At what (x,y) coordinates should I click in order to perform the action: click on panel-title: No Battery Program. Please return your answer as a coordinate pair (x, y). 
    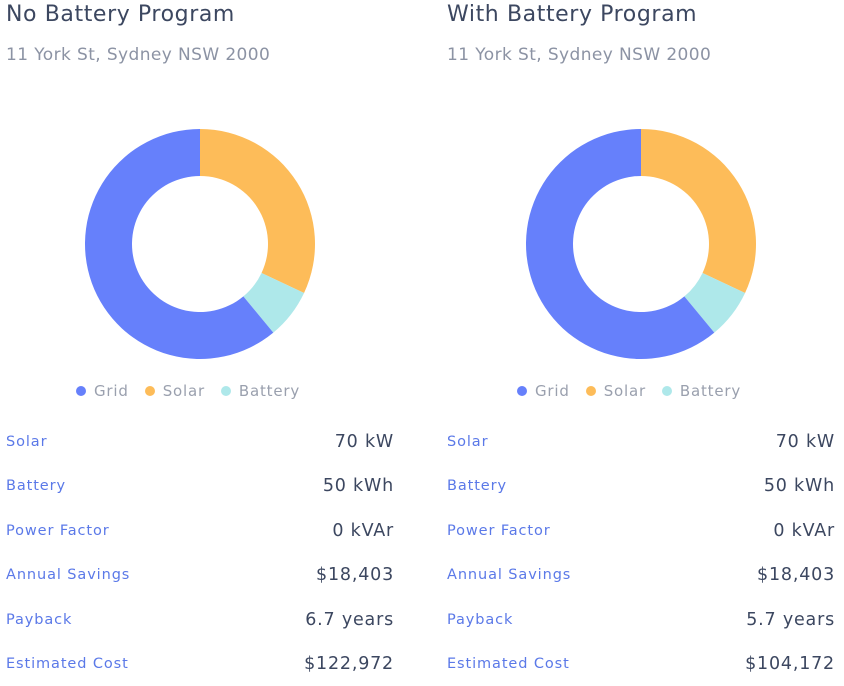
    Looking at the image, I should click on (120, 14).